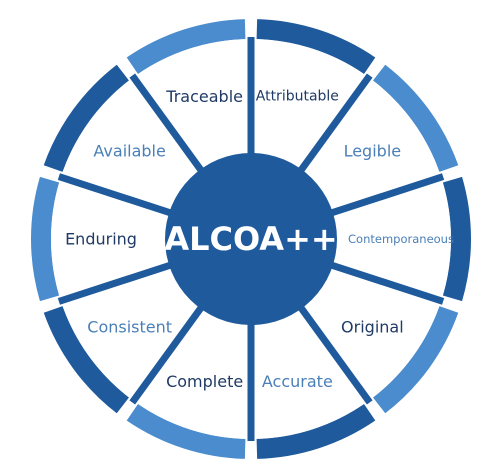  Describe the element at coordinates (186, 46) in the screenshot. I see `rim-segment-traceable` at that location.